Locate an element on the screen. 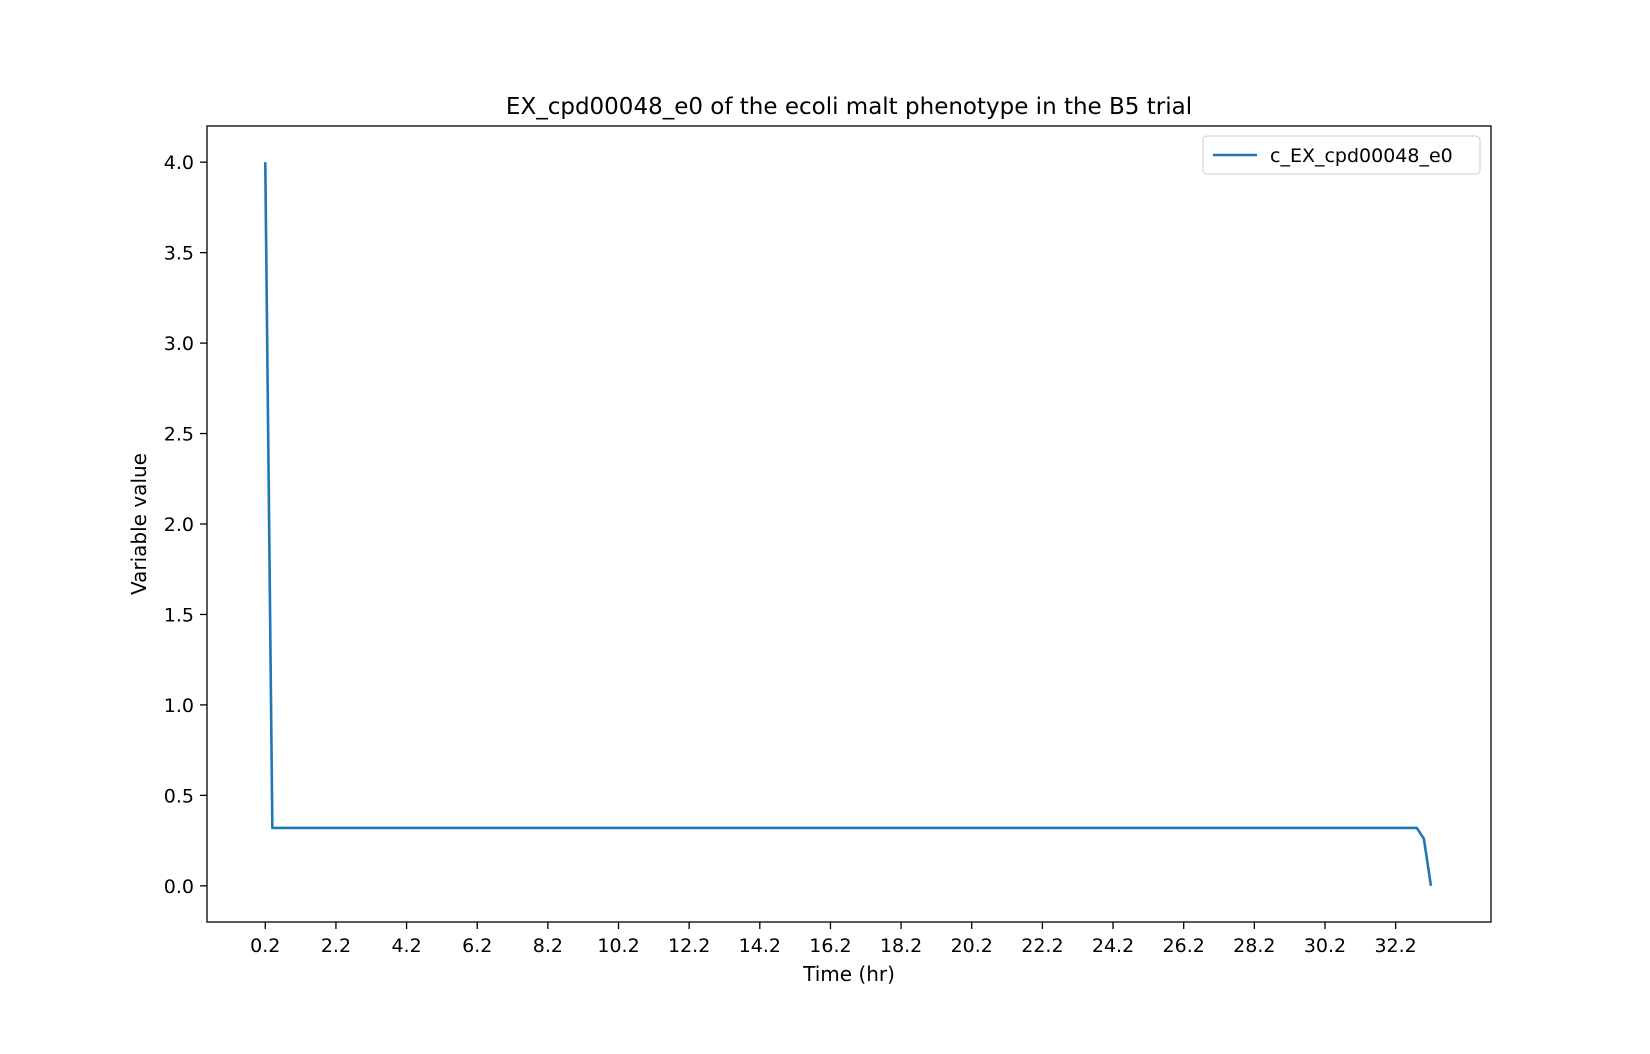  y-tick-label: 2.0 is located at coordinates (179, 525).